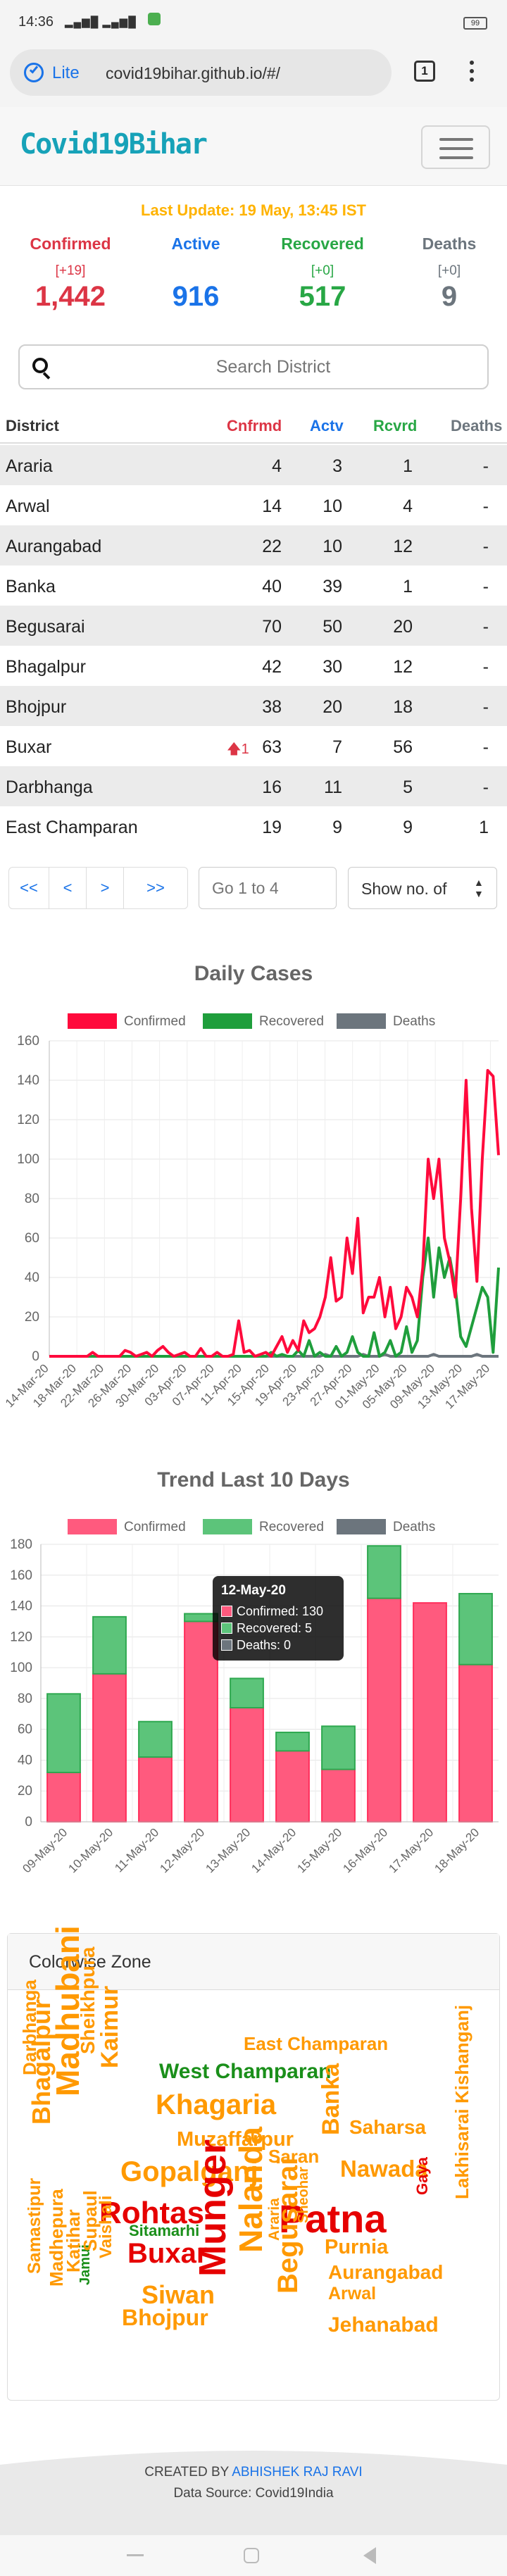  I want to click on bar-legend-confirmed-swatch, so click(93, 1526).